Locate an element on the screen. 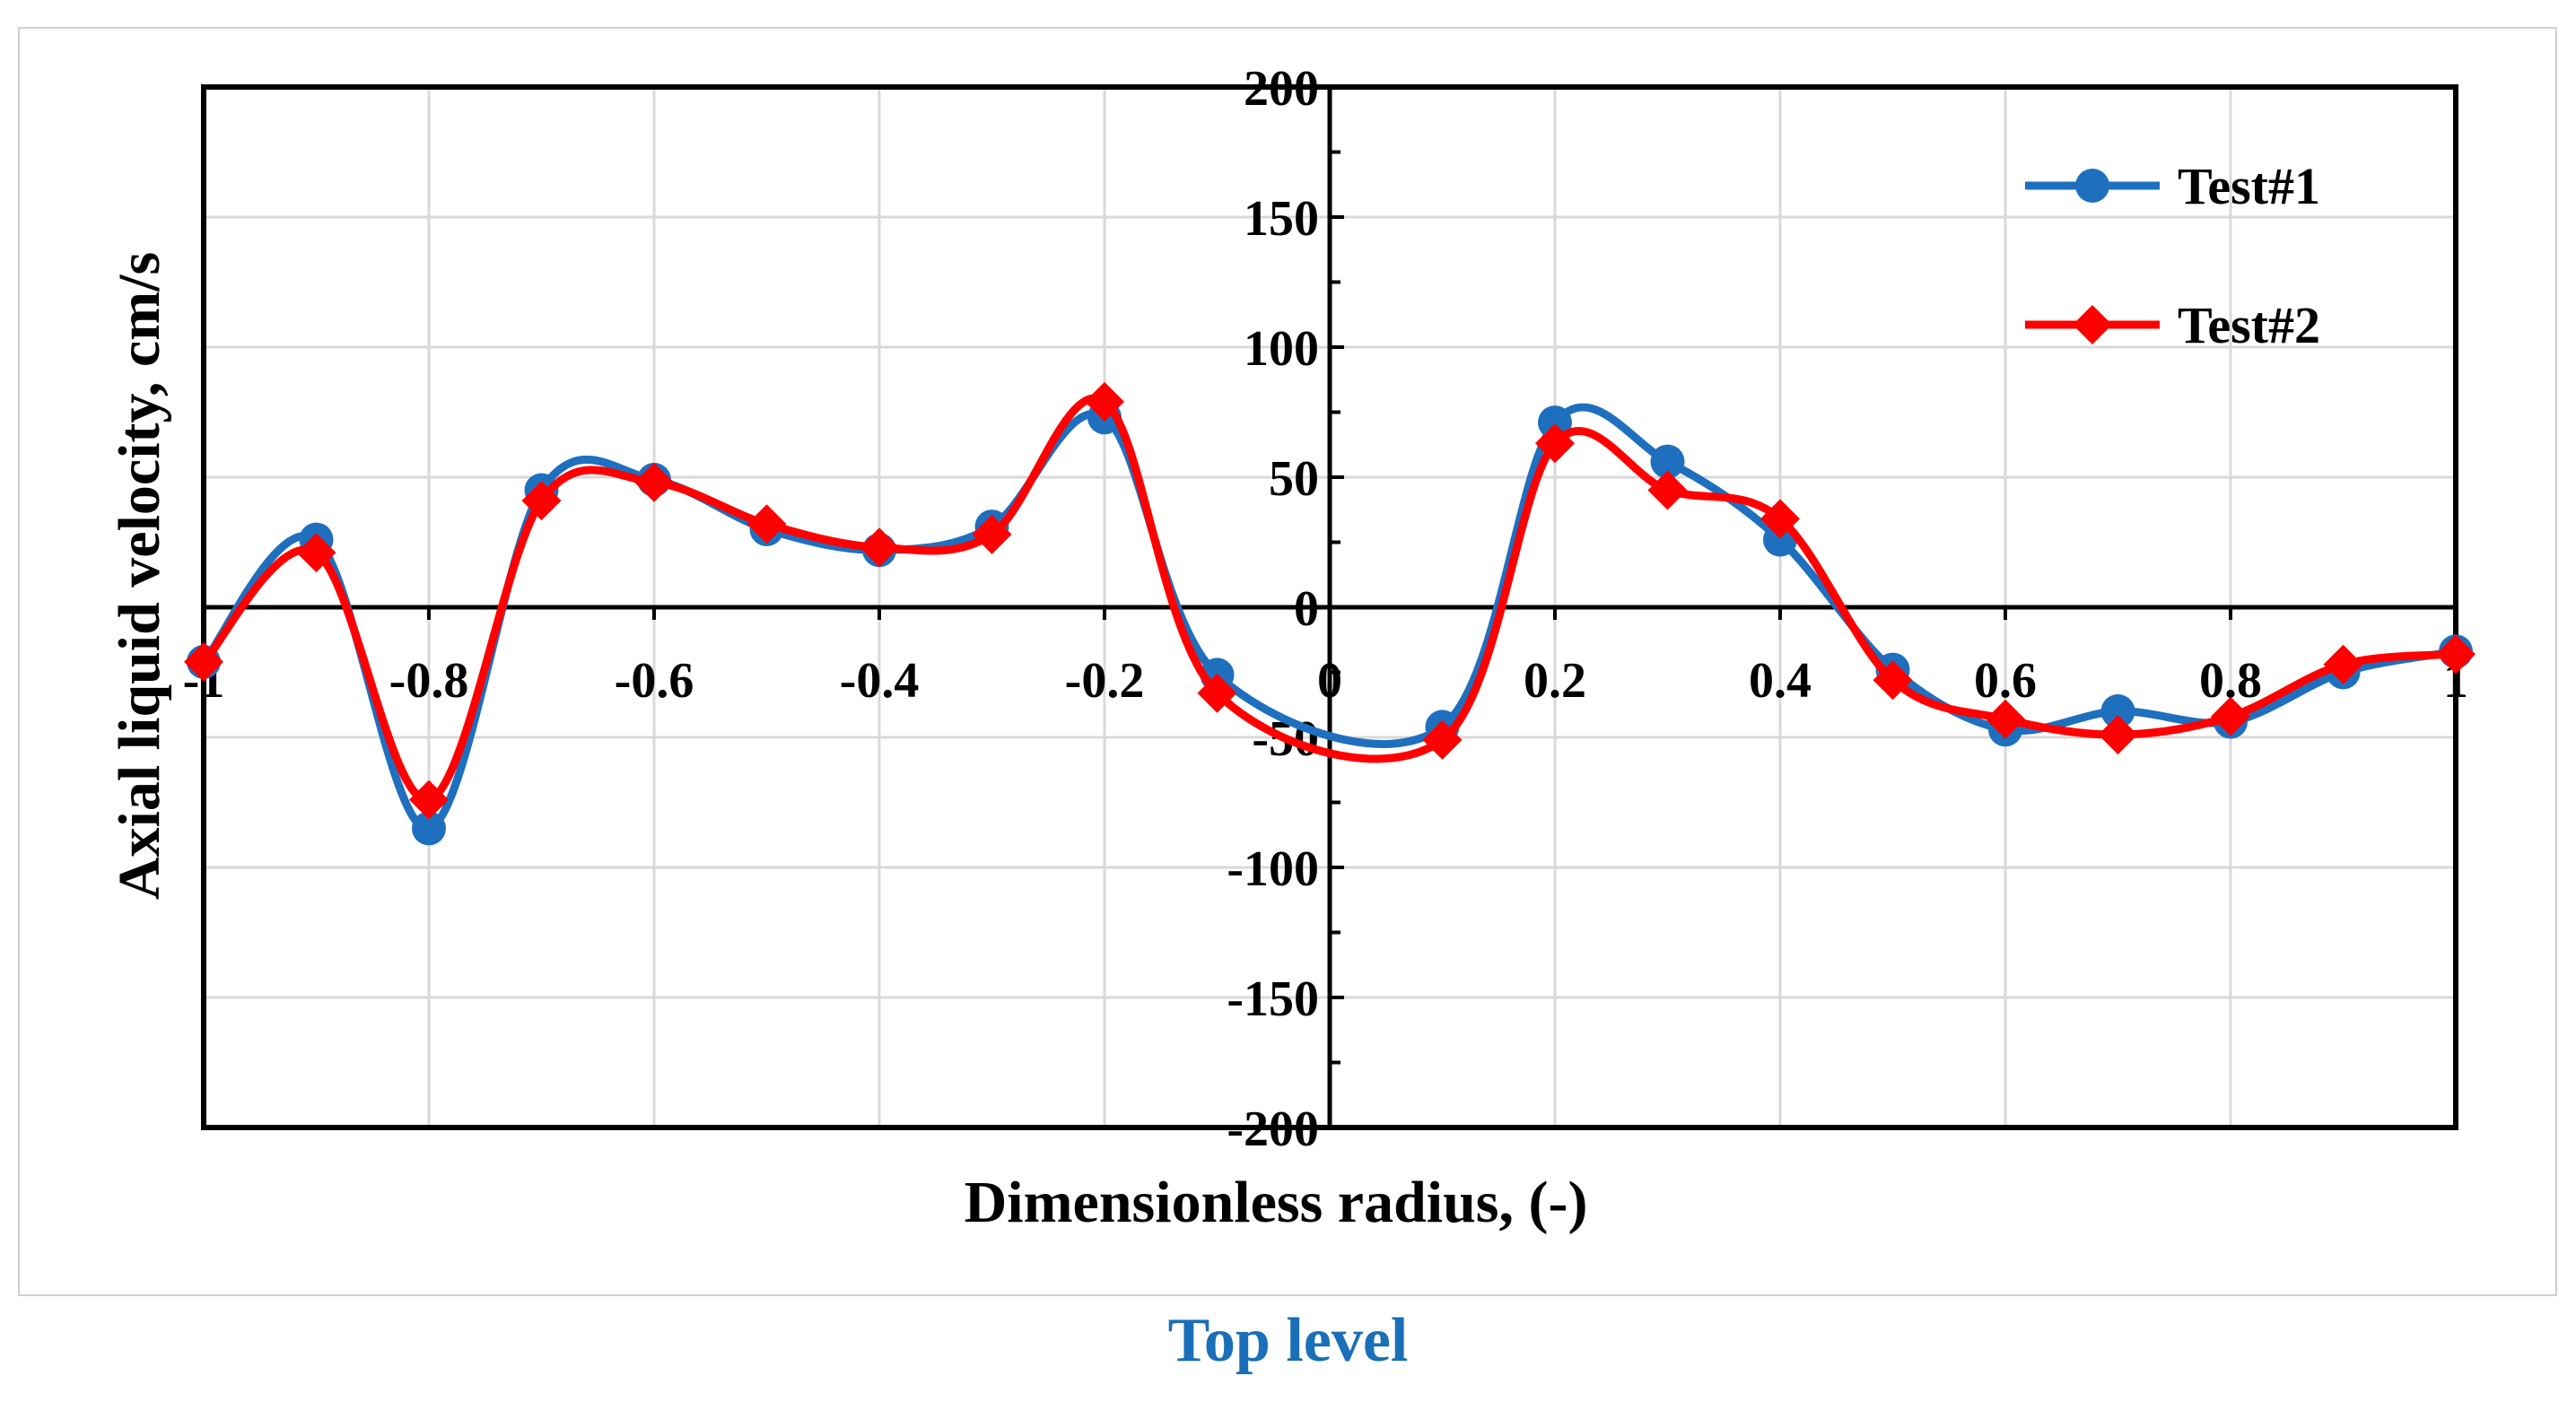 The width and height of the screenshot is (2576, 1402). legend: Test#1 Test#2 is located at coordinates (2172, 256).